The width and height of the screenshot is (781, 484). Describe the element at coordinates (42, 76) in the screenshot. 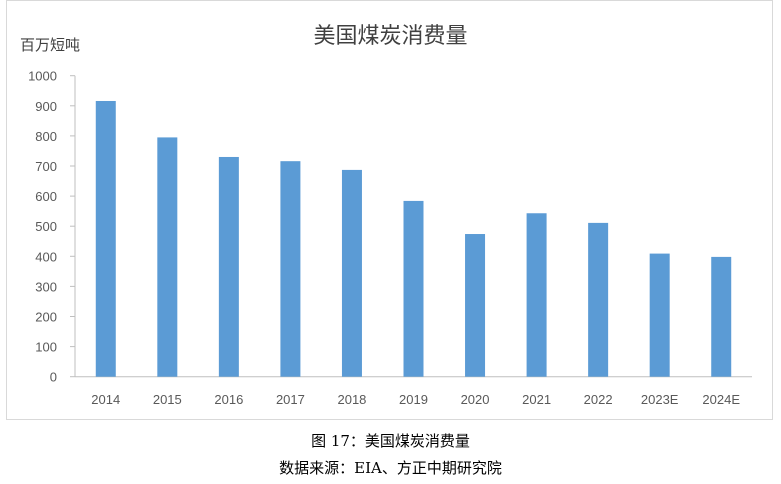

I see `y-tick-label: 1000` at that location.